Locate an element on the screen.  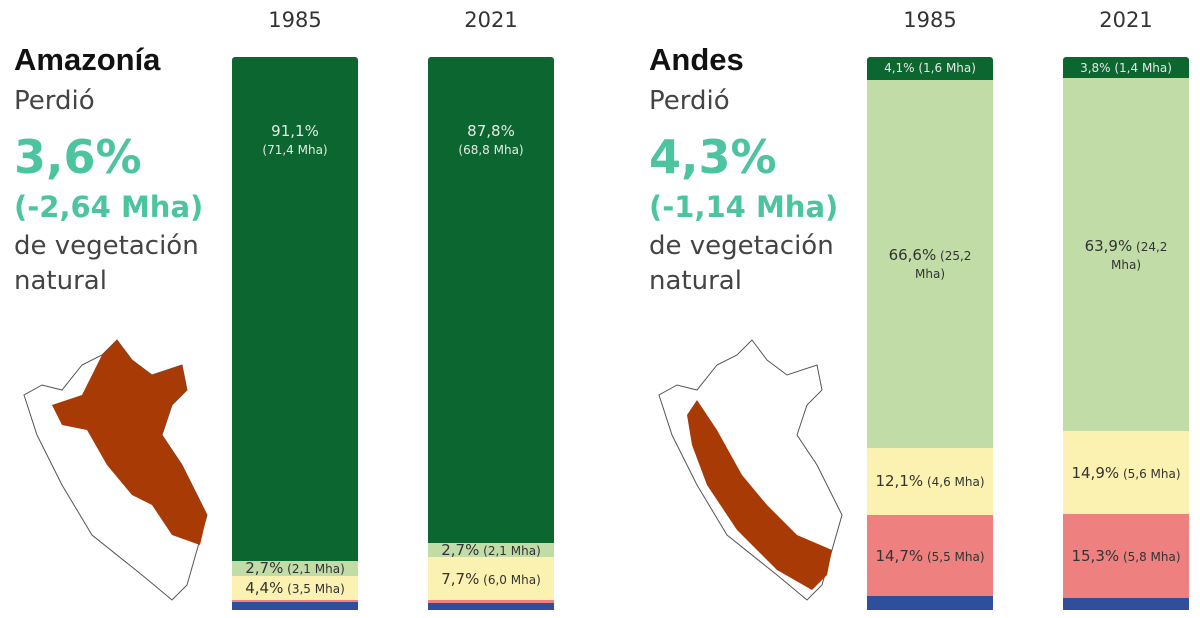
bar-segment: 4,1% (1,6 Mha) is located at coordinates (930, 68).